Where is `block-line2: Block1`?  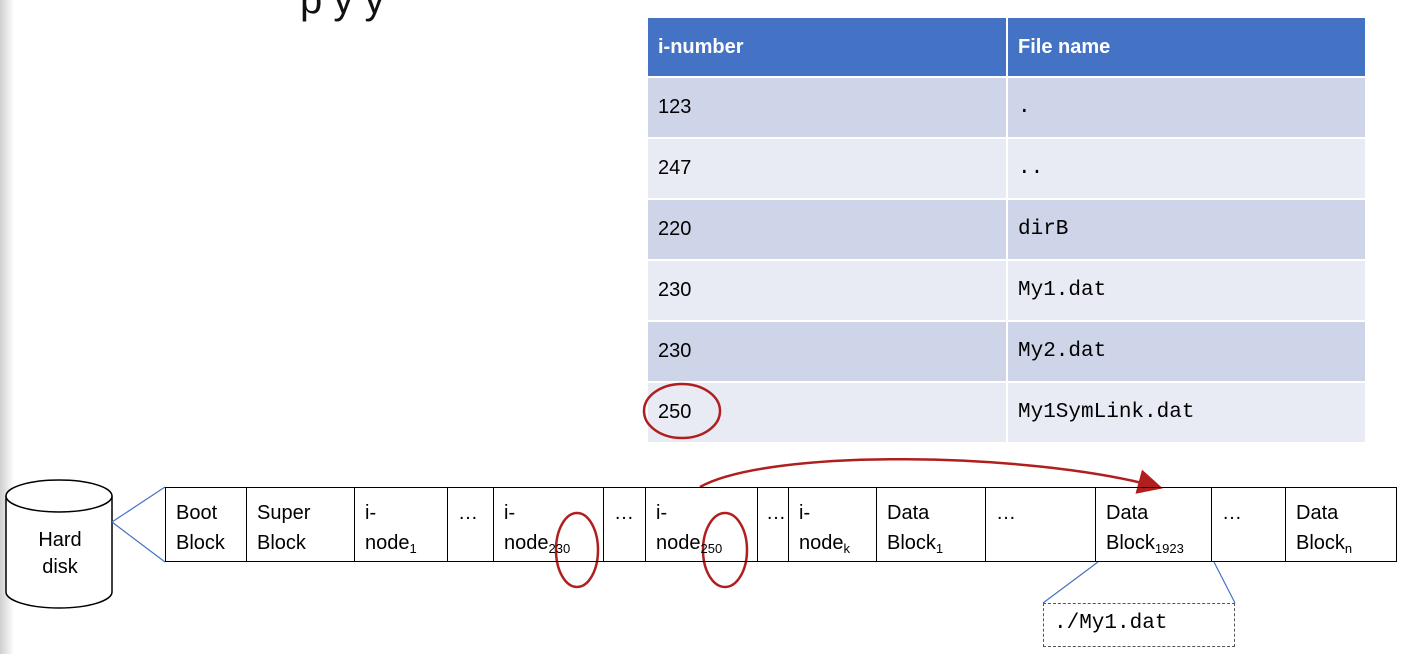
block-line2: Block1 is located at coordinates (915, 544).